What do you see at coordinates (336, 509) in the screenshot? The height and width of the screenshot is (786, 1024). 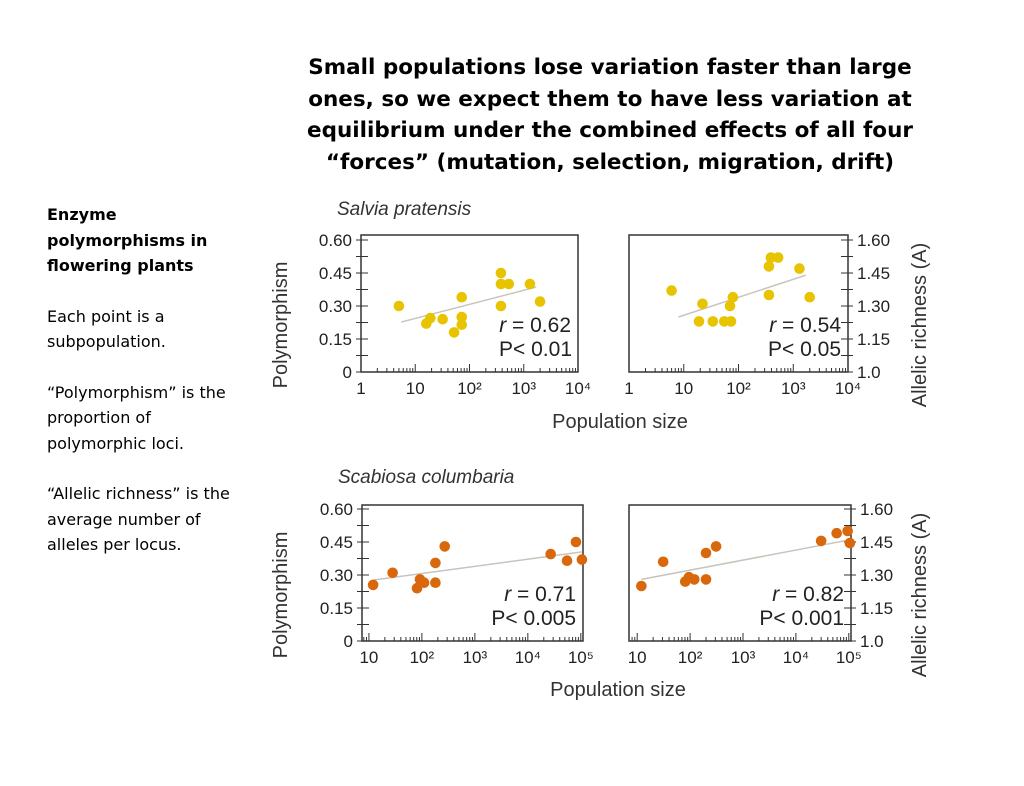 I see `y-tick-label: 0.60` at bounding box center [336, 509].